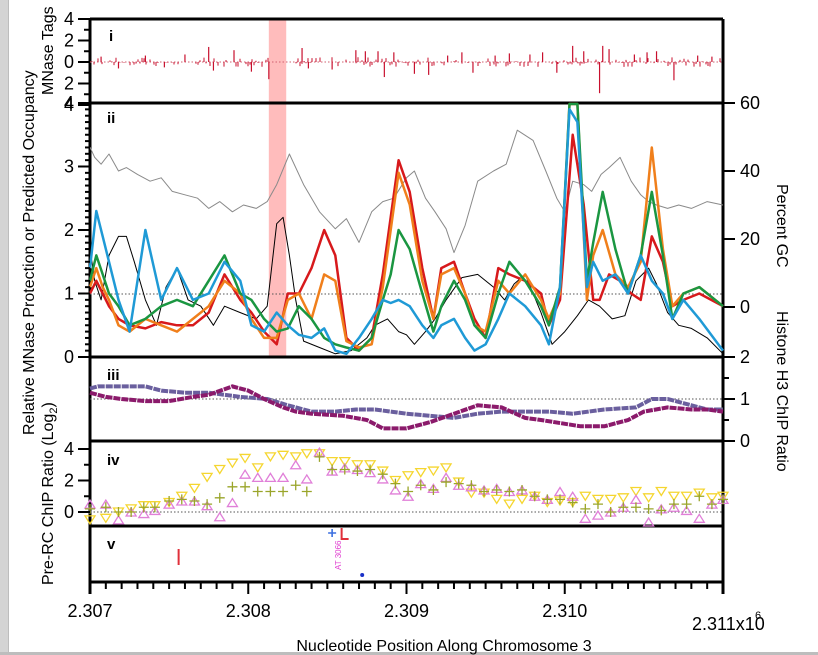 This screenshot has height=655, width=818. Describe the element at coordinates (406, 611) in the screenshot. I see `x-tick-label: 2.309` at that location.